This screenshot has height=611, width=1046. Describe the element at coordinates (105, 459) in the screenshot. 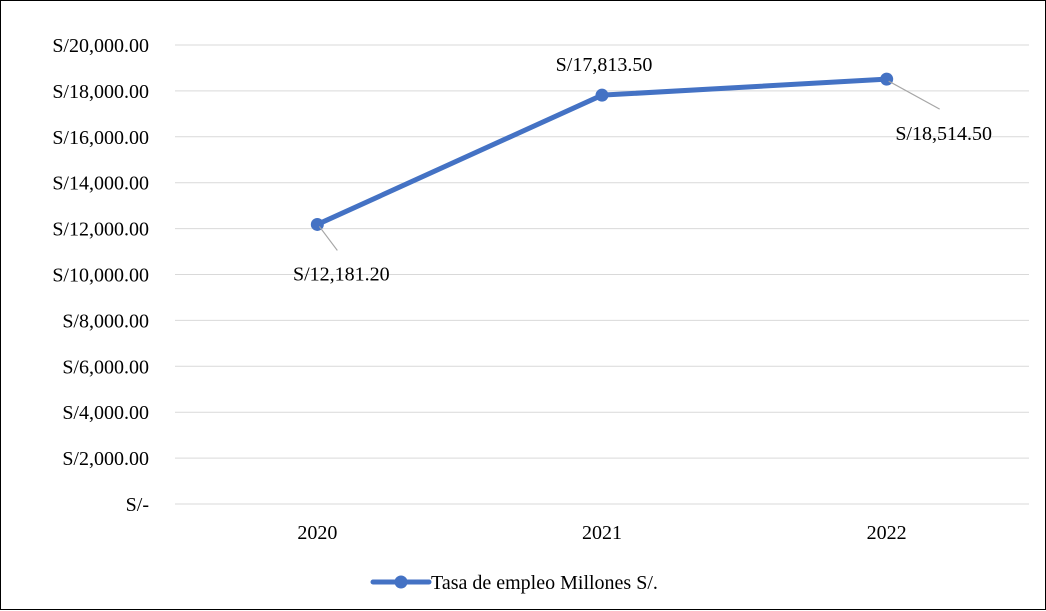

I see `y-tick-label: S/2,000.00` at that location.